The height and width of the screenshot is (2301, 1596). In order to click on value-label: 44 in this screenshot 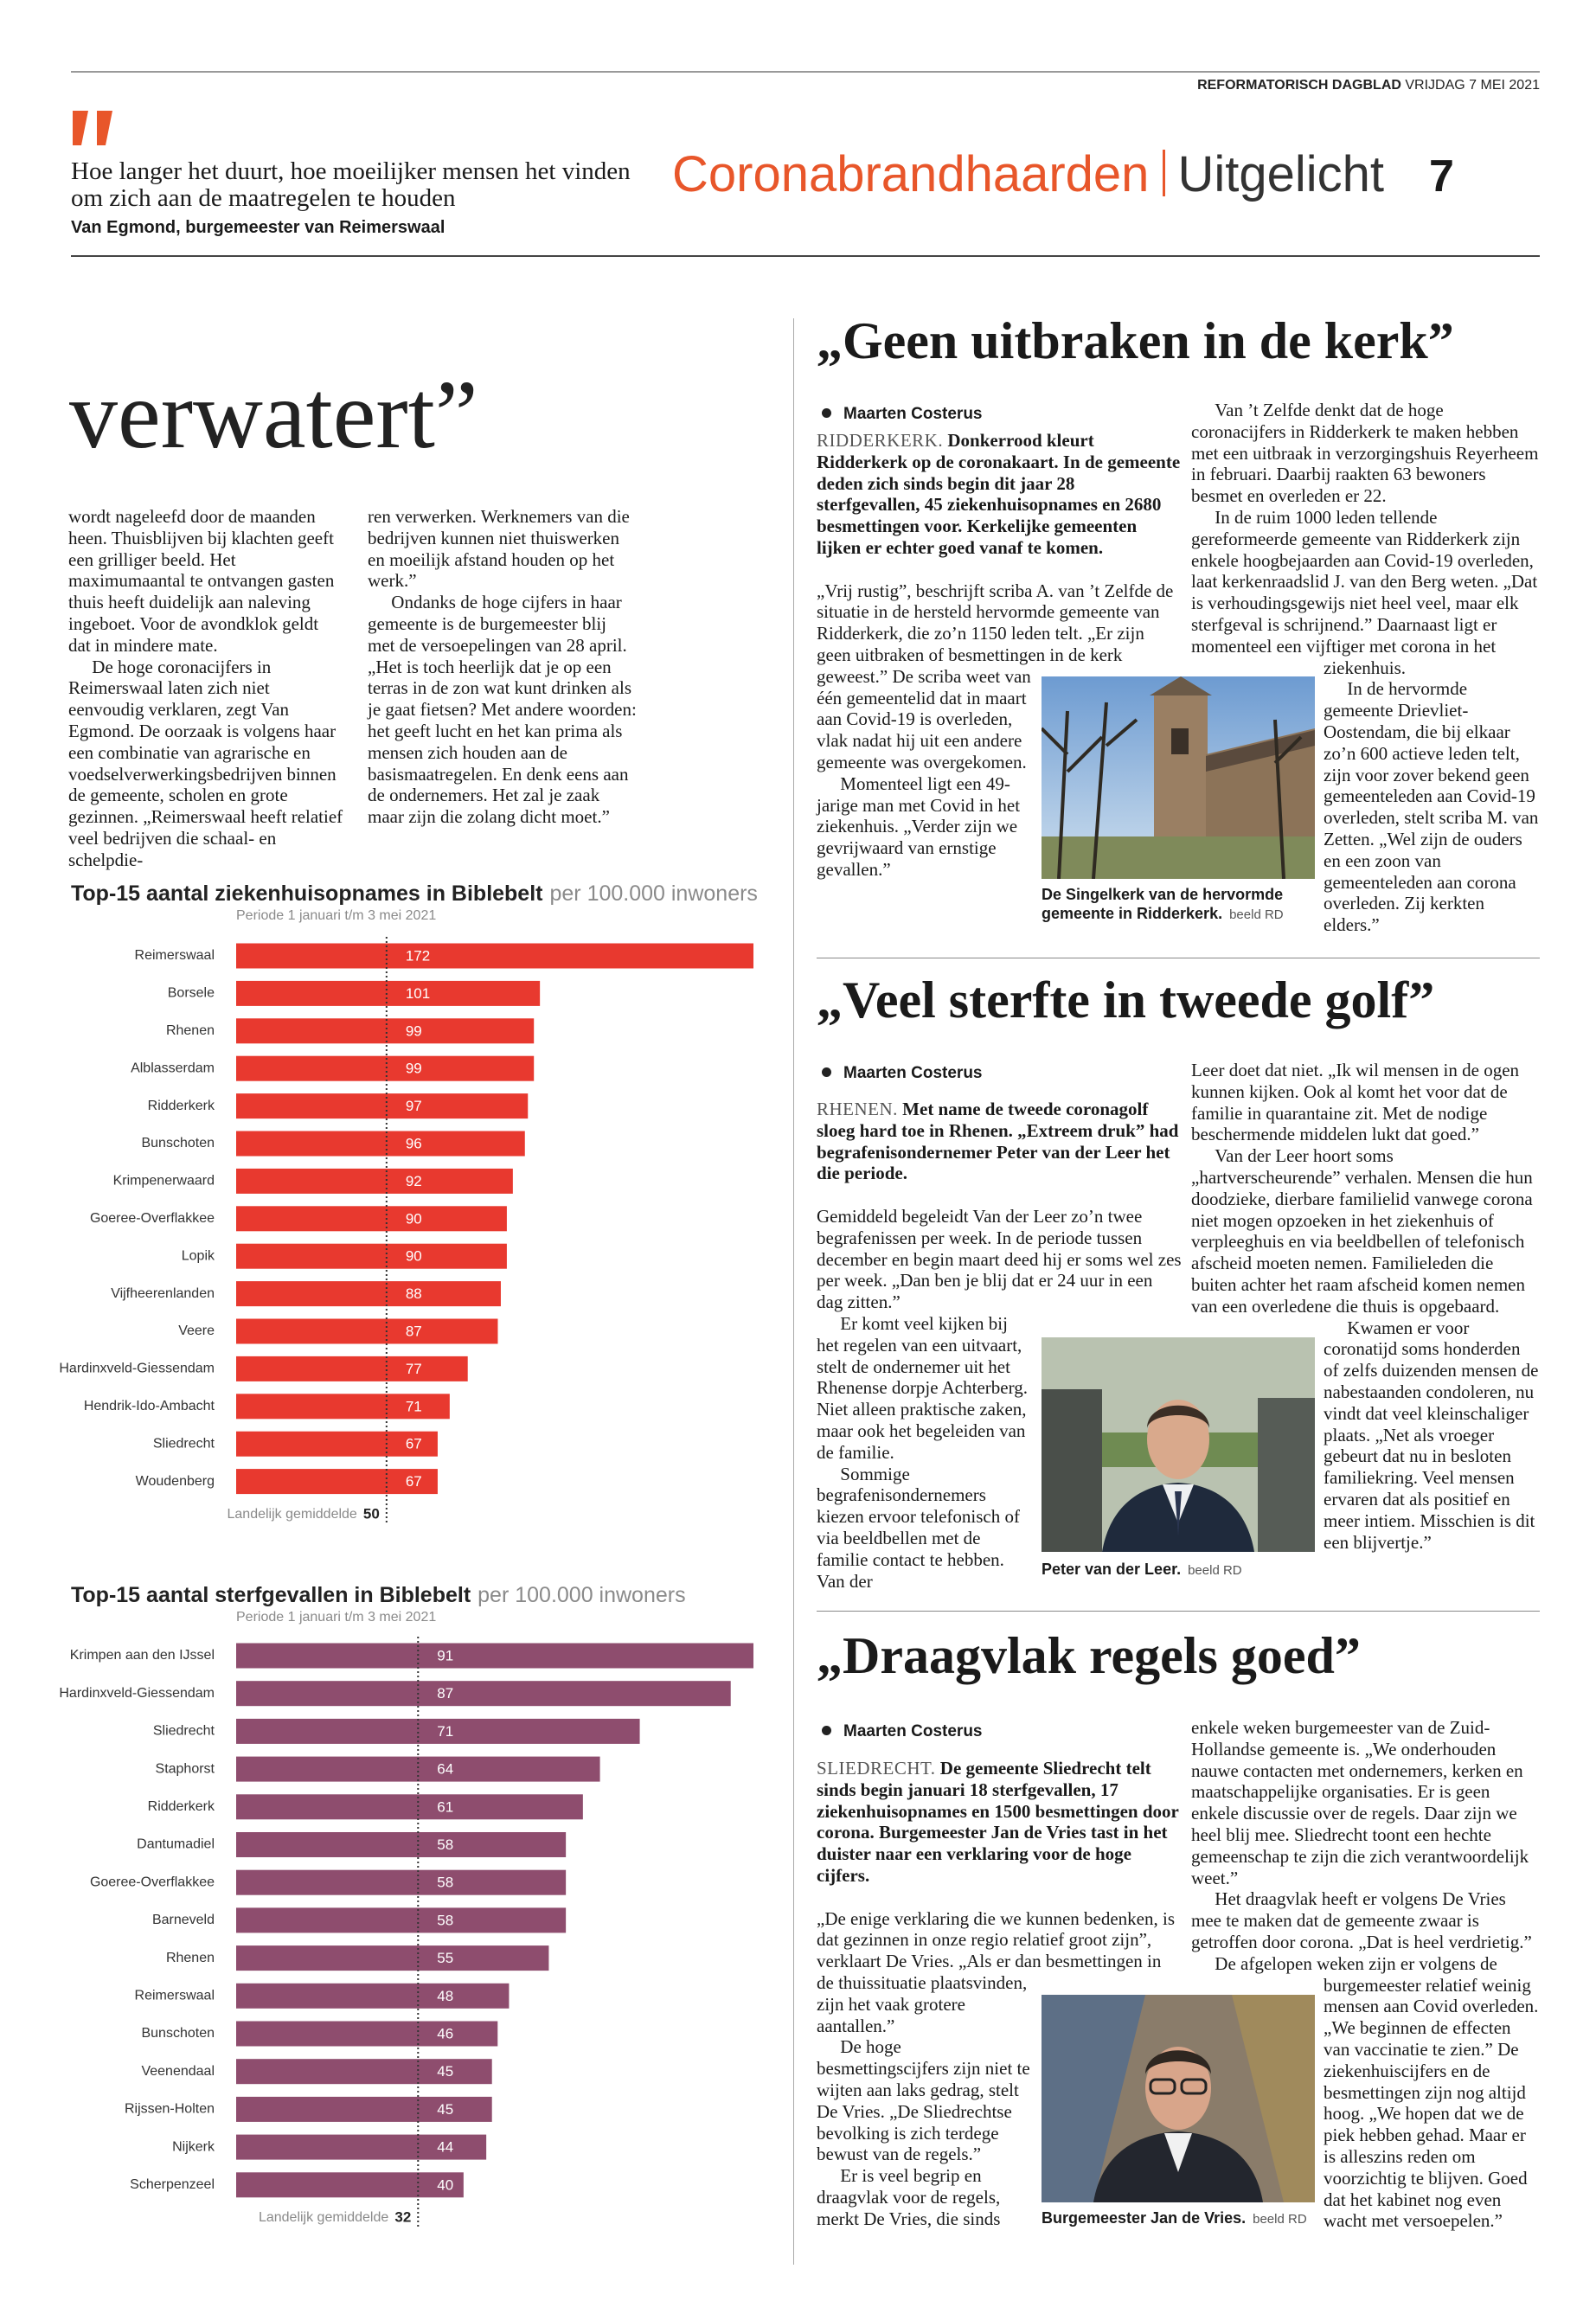, I will do `click(445, 2147)`.